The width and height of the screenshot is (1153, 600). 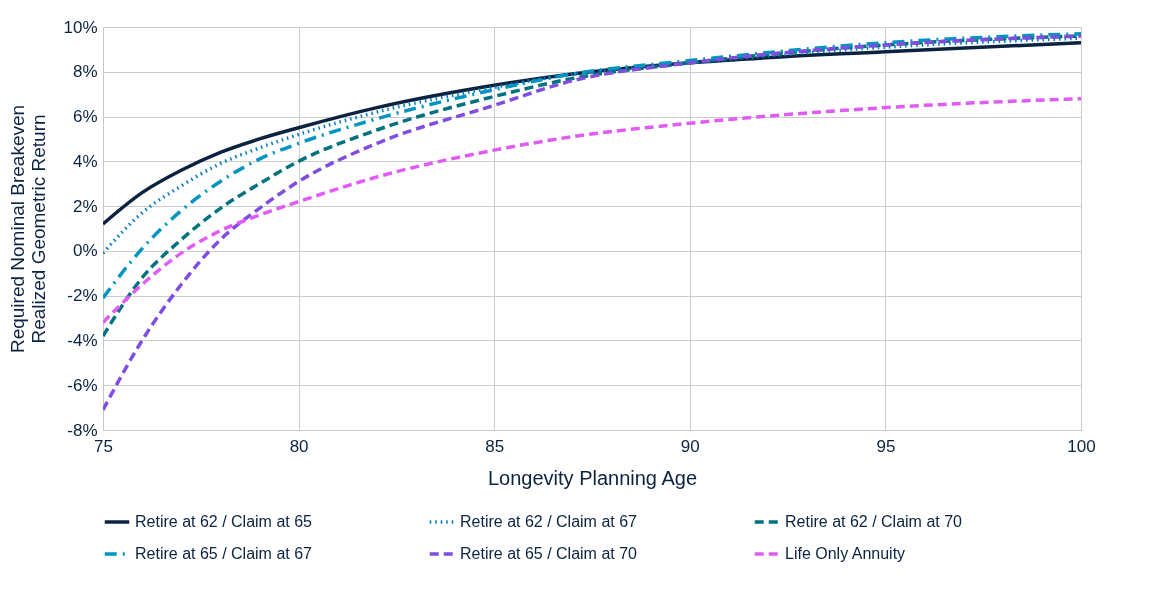 I want to click on legend-label: Life Only Annuity, so click(x=845, y=553).